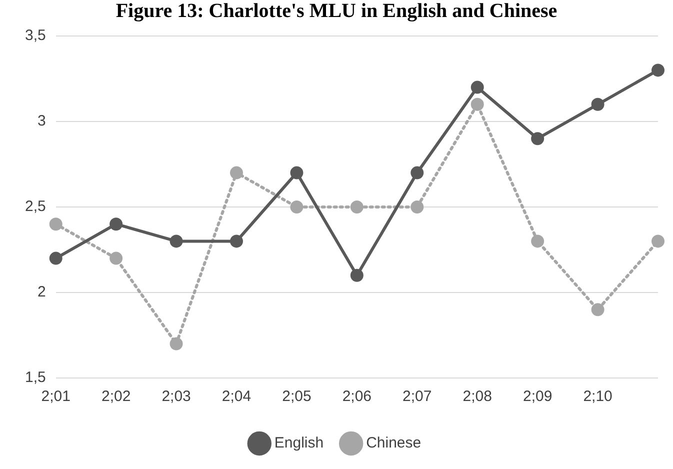 Image resolution: width=673 pixels, height=469 pixels. Describe the element at coordinates (42, 292) in the screenshot. I see `y-tick-label: 2` at that location.